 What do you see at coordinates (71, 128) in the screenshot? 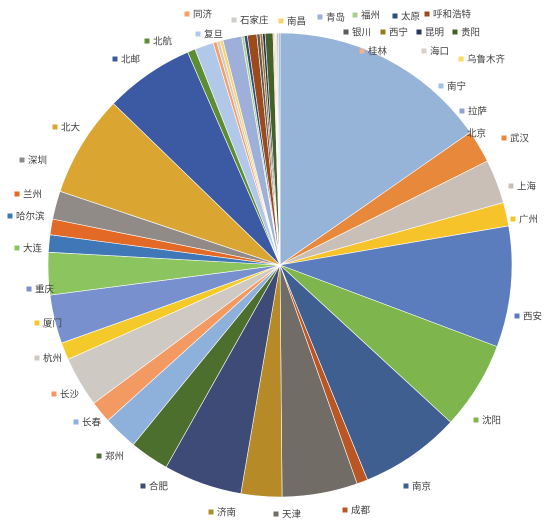
I see `slice-label: 北大` at bounding box center [71, 128].